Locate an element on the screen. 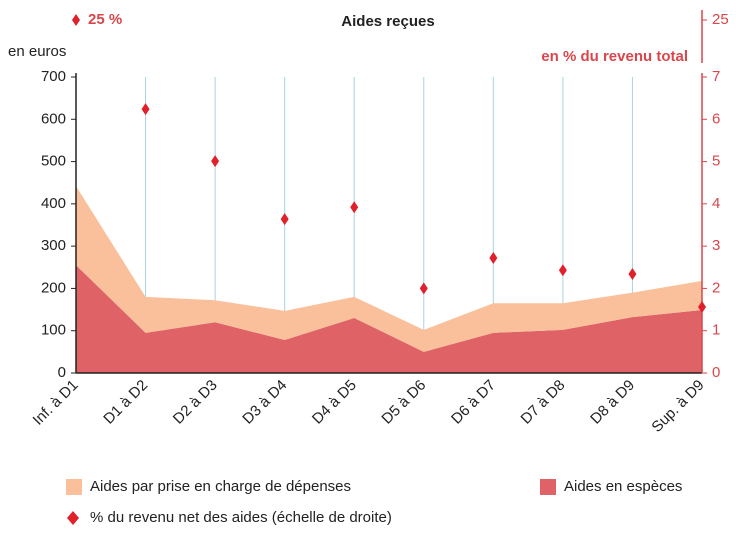  y2-axis-label: en % du revenu total is located at coordinates (614, 56).